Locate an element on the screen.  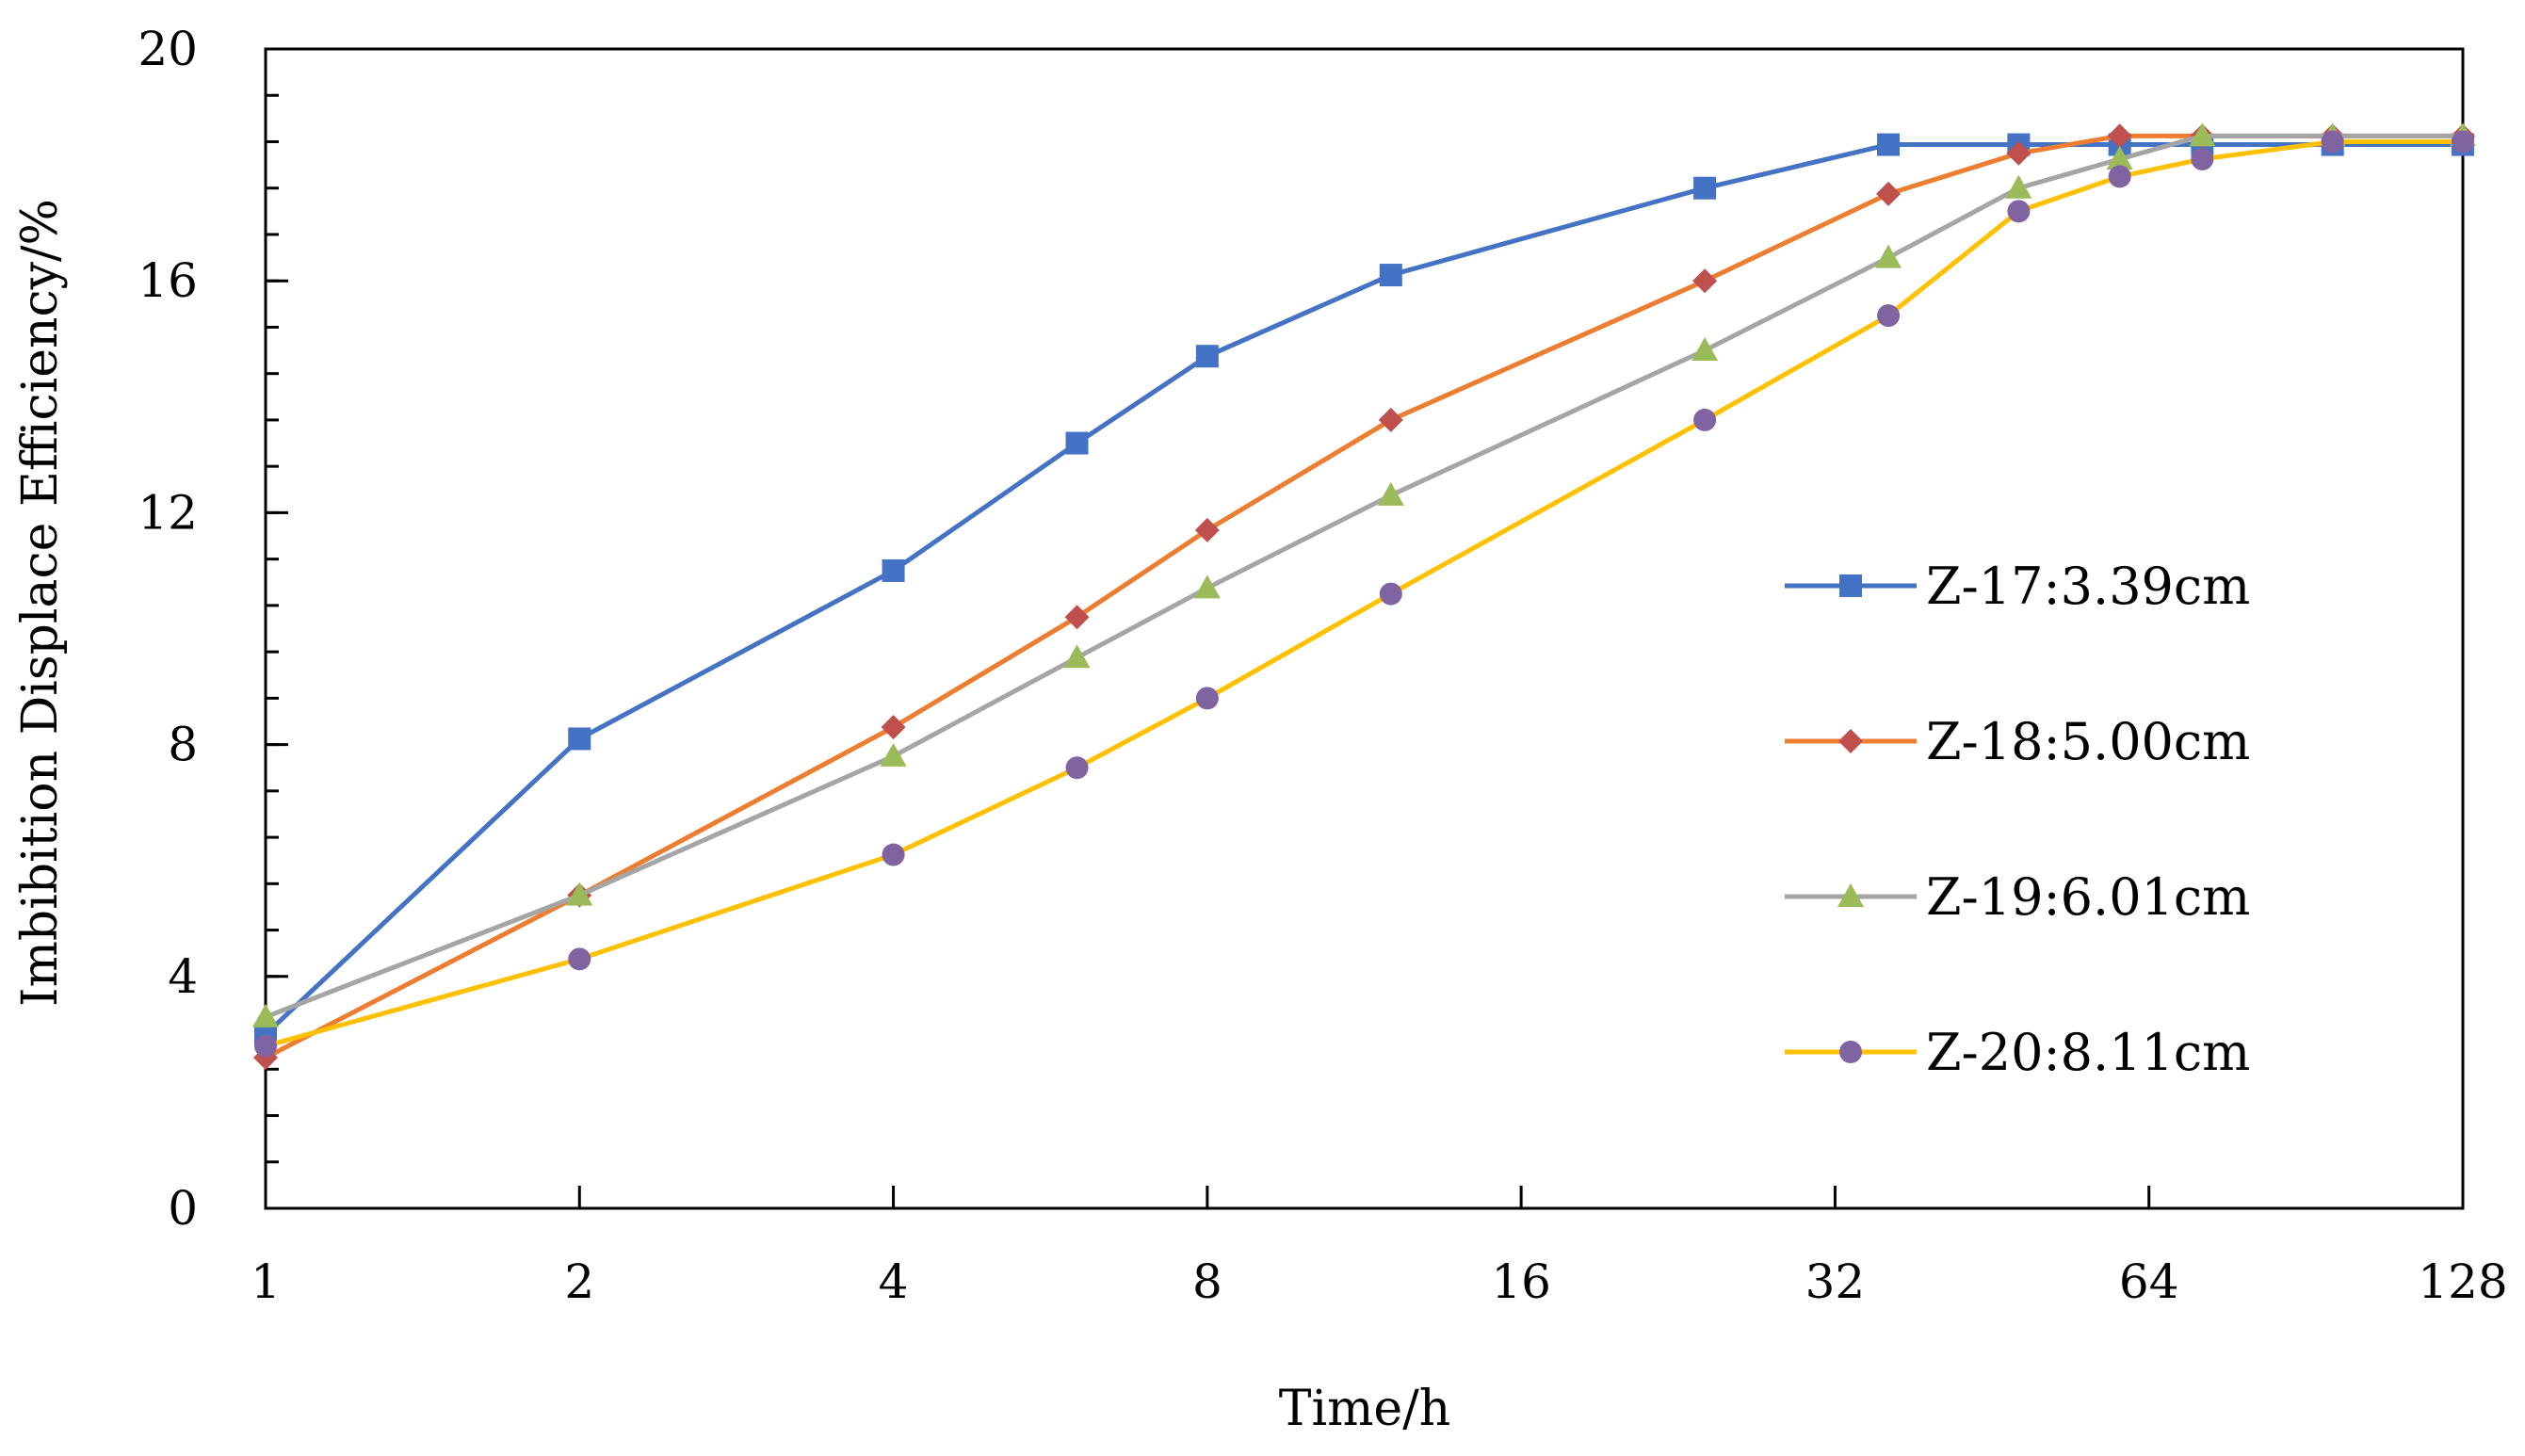
x-tick-label: 128 is located at coordinates (2462, 1281).